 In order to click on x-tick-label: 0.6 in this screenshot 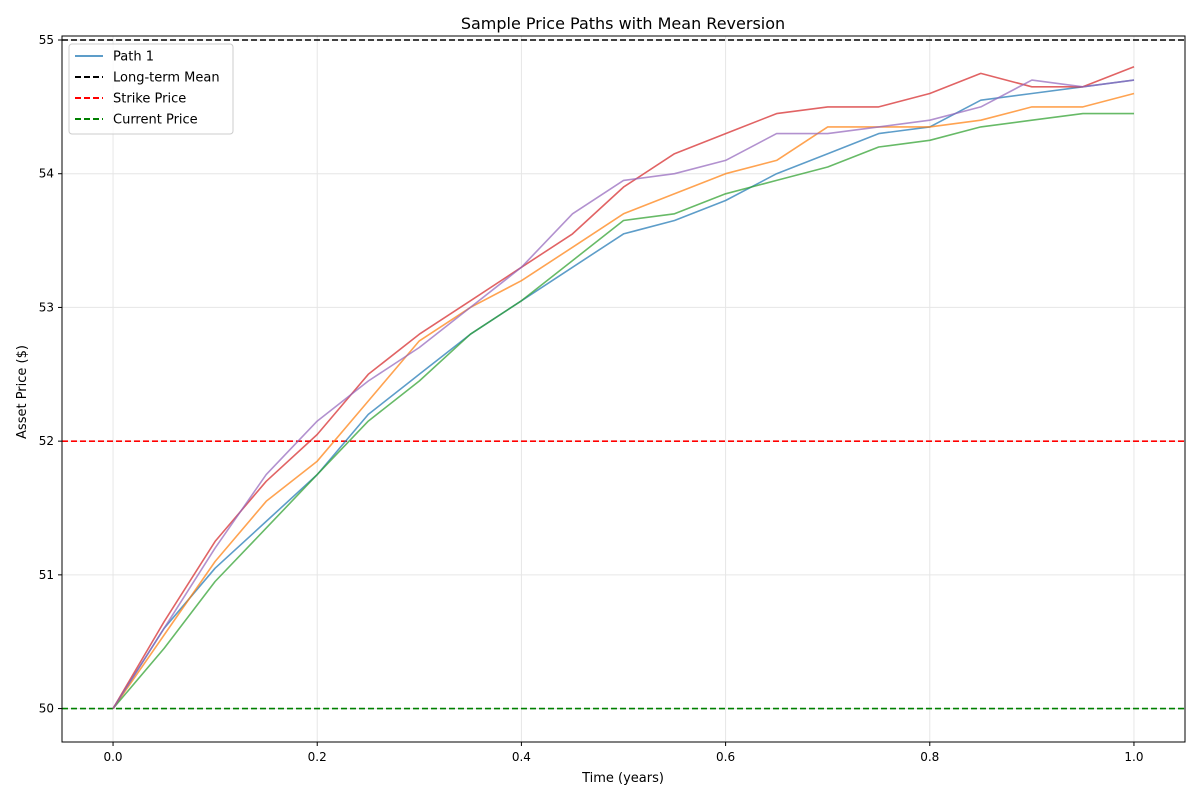, I will do `click(725, 757)`.